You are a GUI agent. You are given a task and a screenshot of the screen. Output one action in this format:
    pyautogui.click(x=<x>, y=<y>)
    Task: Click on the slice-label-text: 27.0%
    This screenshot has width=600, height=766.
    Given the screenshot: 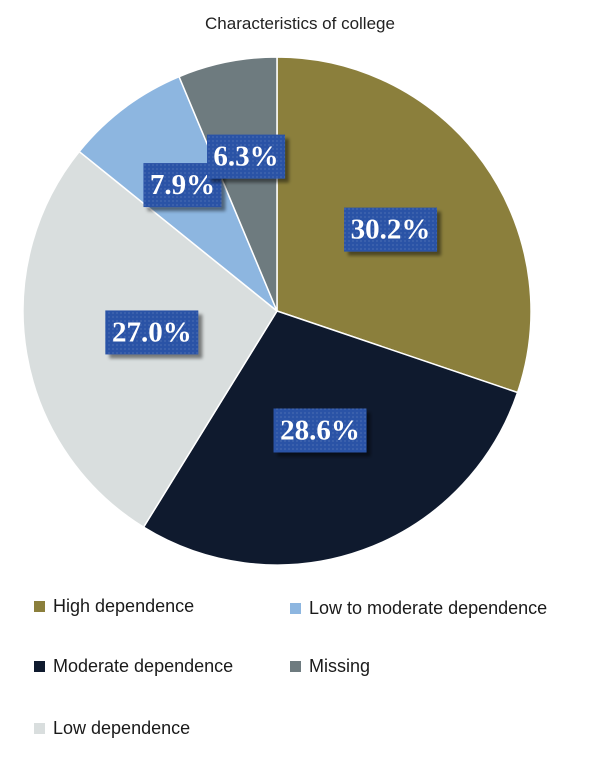 What is the action you would take?
    pyautogui.click(x=152, y=332)
    